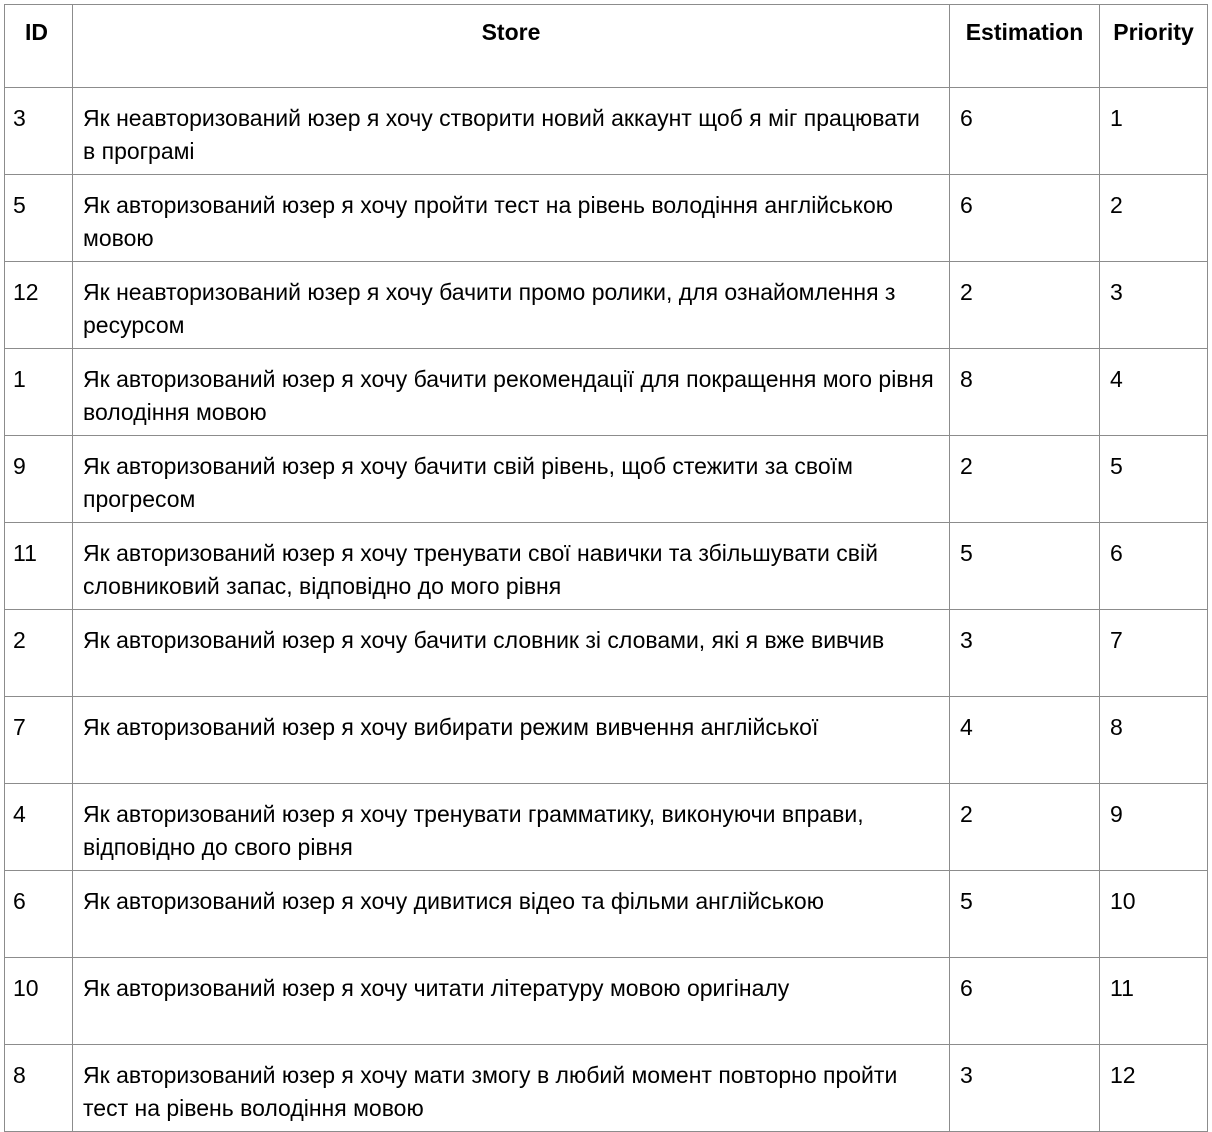 This screenshot has width=1212, height=1132. Describe the element at coordinates (511, 46) in the screenshot. I see `header-store: Store` at that location.